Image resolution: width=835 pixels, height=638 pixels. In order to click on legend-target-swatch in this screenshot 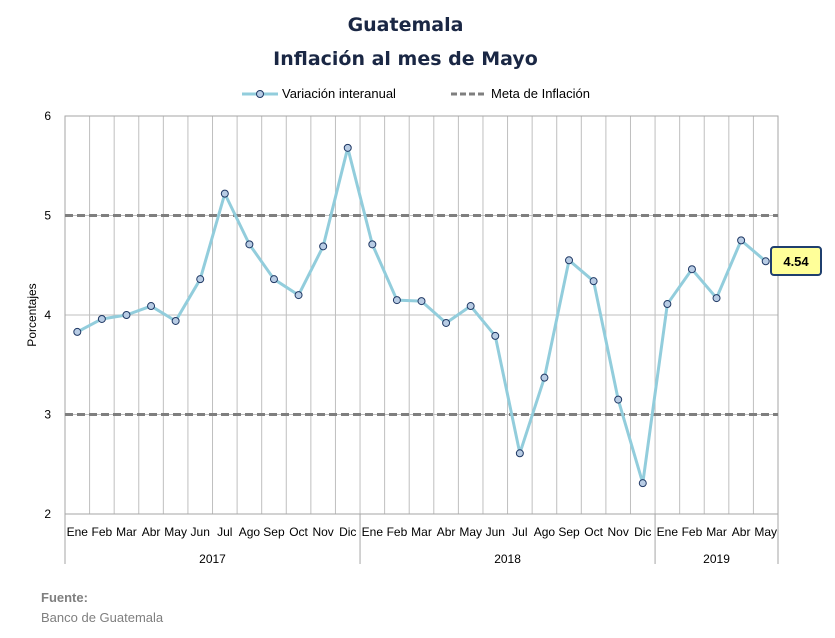, I will do `click(469, 93)`.